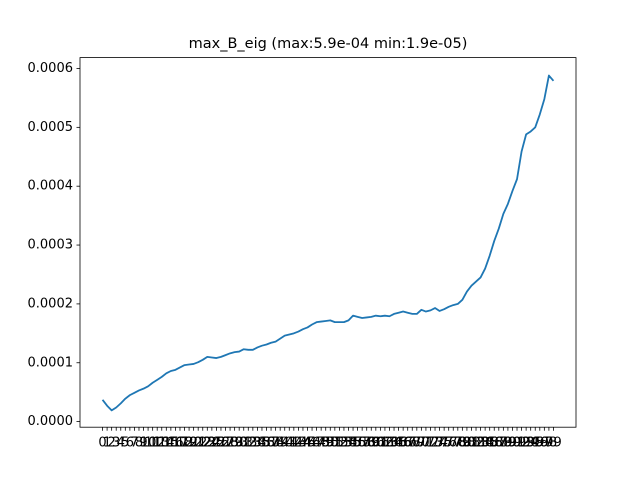 This screenshot has height=480, width=640. I want to click on x-tick-label: 72, so click(430, 443).